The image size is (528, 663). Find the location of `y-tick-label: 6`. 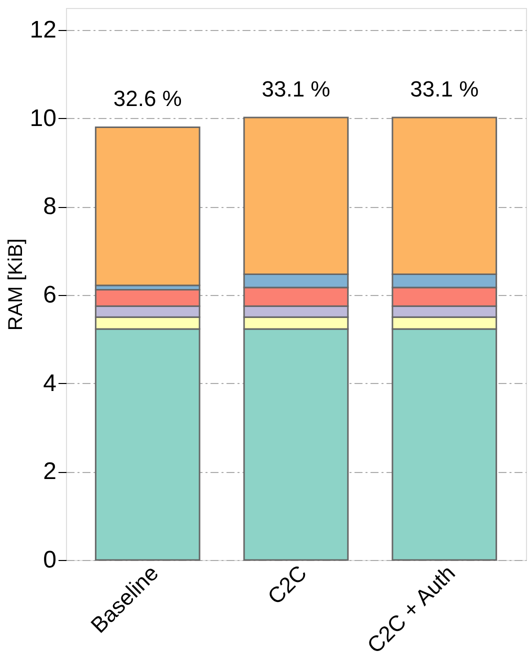

y-tick-label: 6 is located at coordinates (49, 295).